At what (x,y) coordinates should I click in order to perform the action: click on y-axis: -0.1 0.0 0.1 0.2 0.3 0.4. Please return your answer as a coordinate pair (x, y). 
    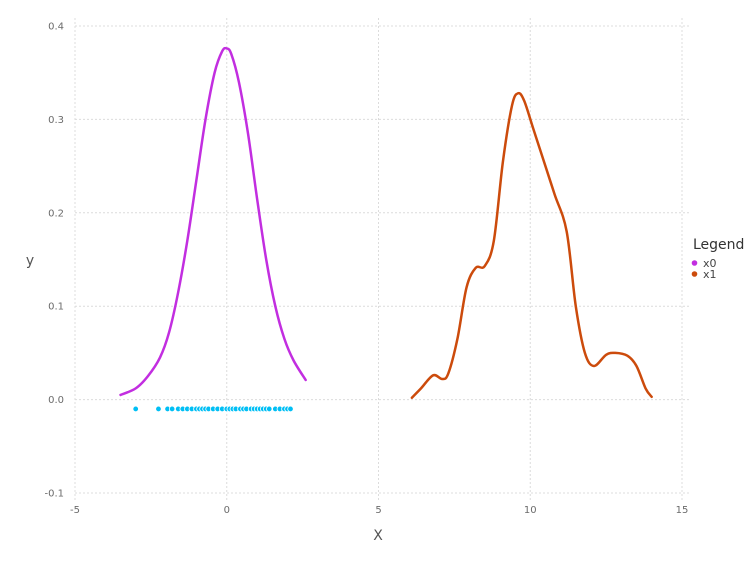
    Looking at the image, I should click on (54, 261).